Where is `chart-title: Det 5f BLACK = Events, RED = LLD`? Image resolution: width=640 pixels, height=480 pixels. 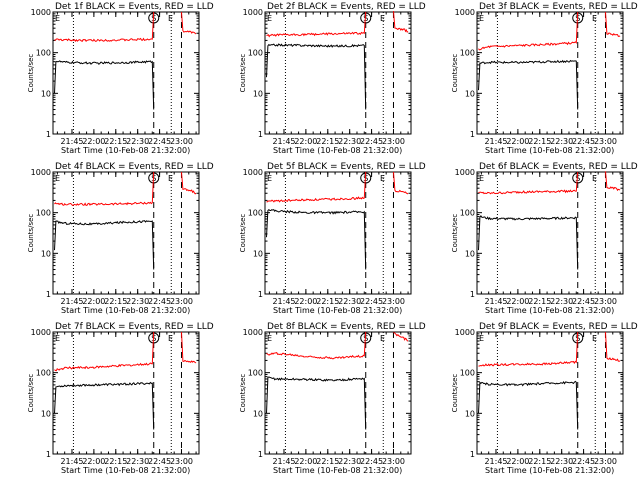 chart-title: Det 5f BLACK = Events, RED = LLD is located at coordinates (346, 167).